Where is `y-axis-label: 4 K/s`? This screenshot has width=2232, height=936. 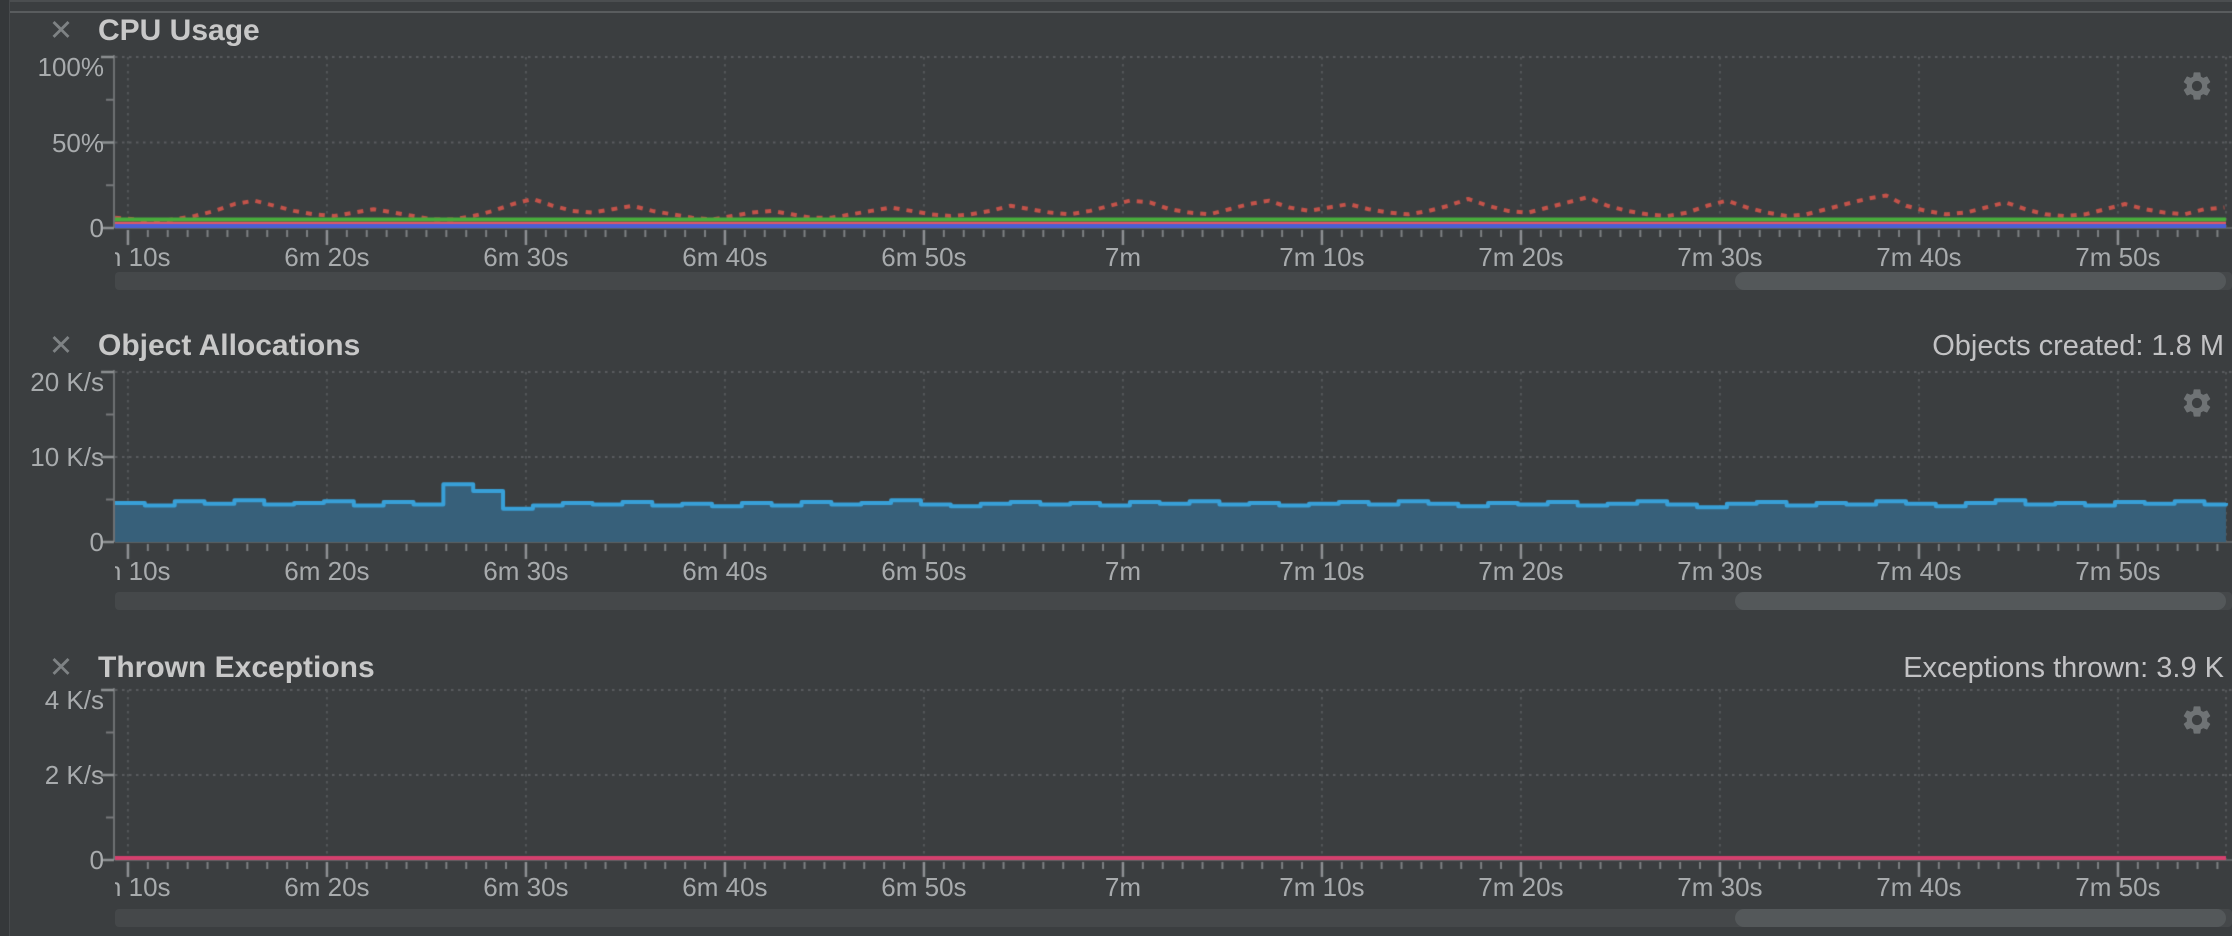 y-axis-label: 4 K/s is located at coordinates (74, 700).